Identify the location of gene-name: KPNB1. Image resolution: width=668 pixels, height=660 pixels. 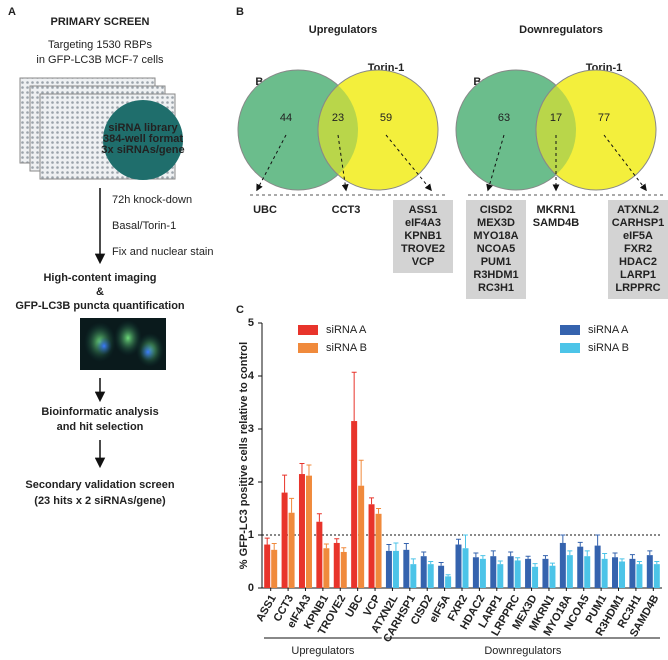
(422, 236).